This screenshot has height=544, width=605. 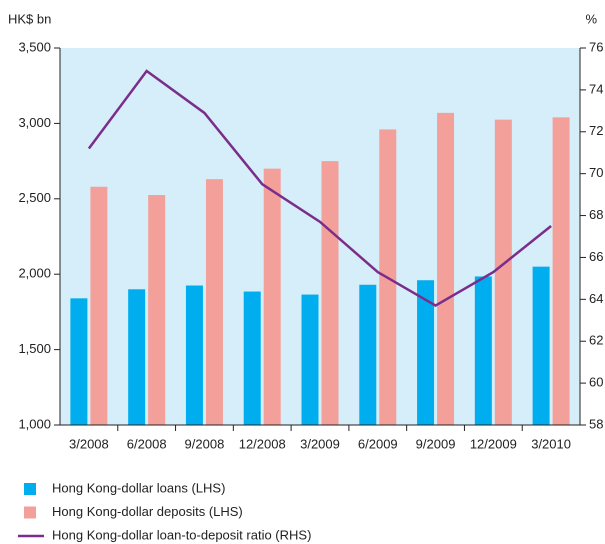 I want to click on y-tick-label: 1,000, so click(x=34, y=423).